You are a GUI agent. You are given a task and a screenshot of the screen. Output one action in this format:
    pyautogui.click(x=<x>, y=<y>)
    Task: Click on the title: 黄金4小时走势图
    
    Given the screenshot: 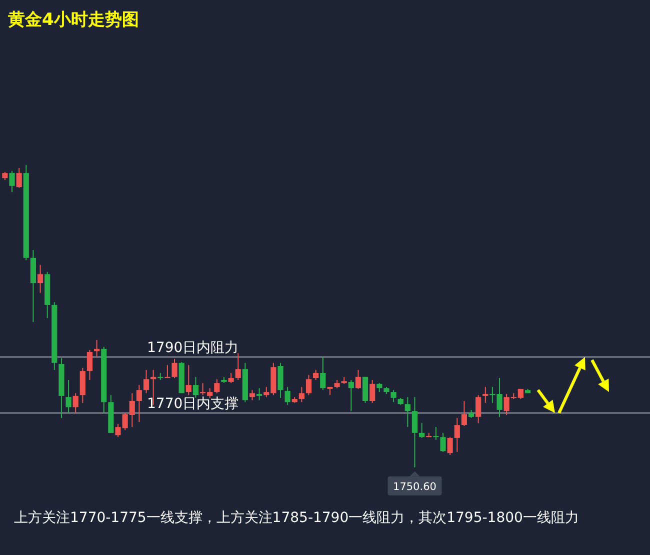 What is the action you would take?
    pyautogui.click(x=73, y=20)
    